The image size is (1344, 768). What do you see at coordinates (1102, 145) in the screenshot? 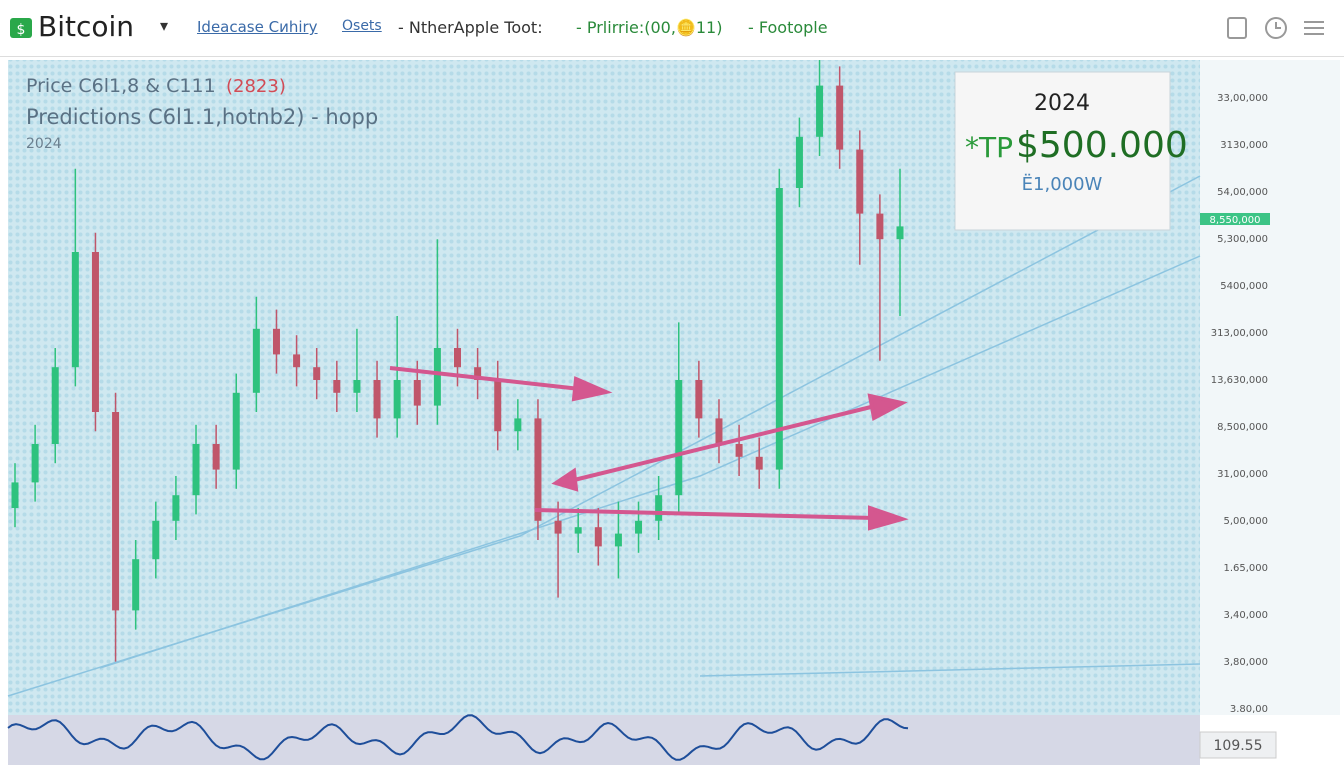
I see `callout-target: $500.000` at bounding box center [1102, 145].